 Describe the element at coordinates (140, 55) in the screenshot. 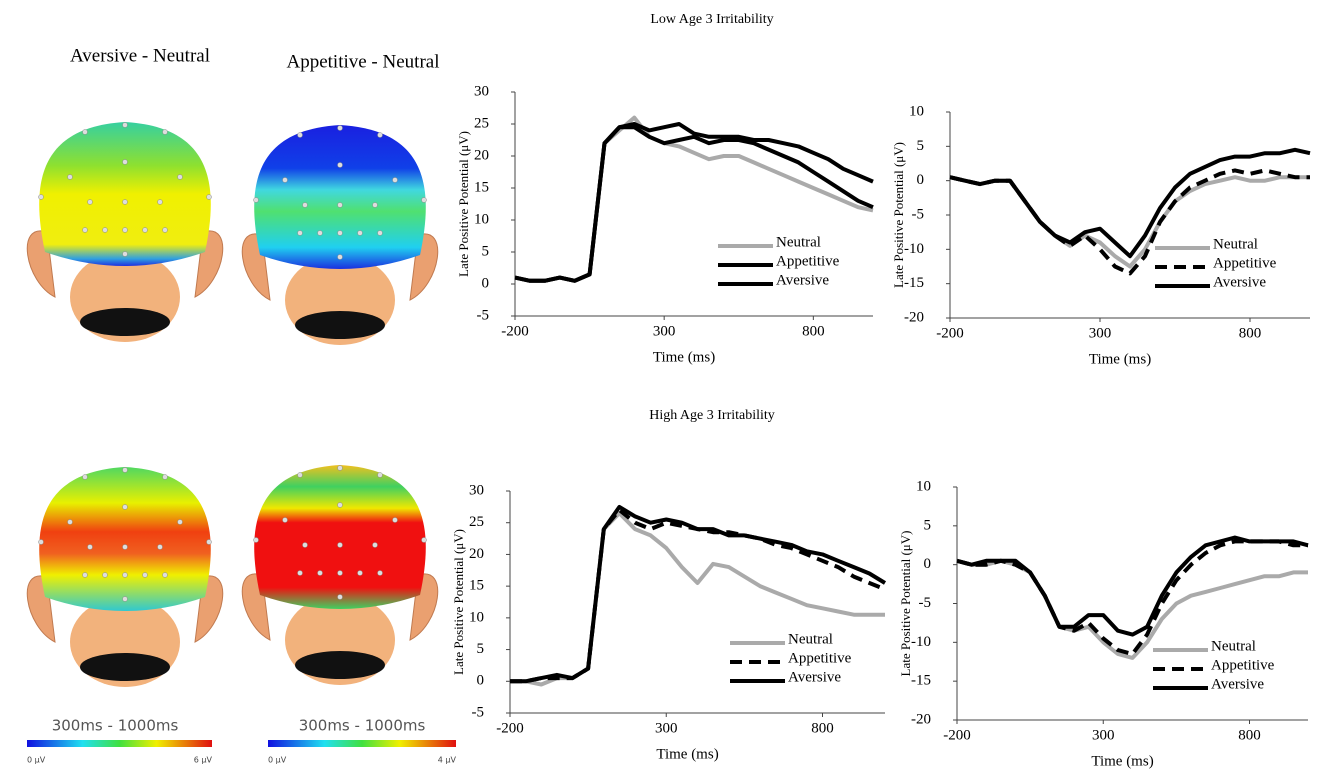

I see `map-column-title: Aversive - Neutral` at that location.